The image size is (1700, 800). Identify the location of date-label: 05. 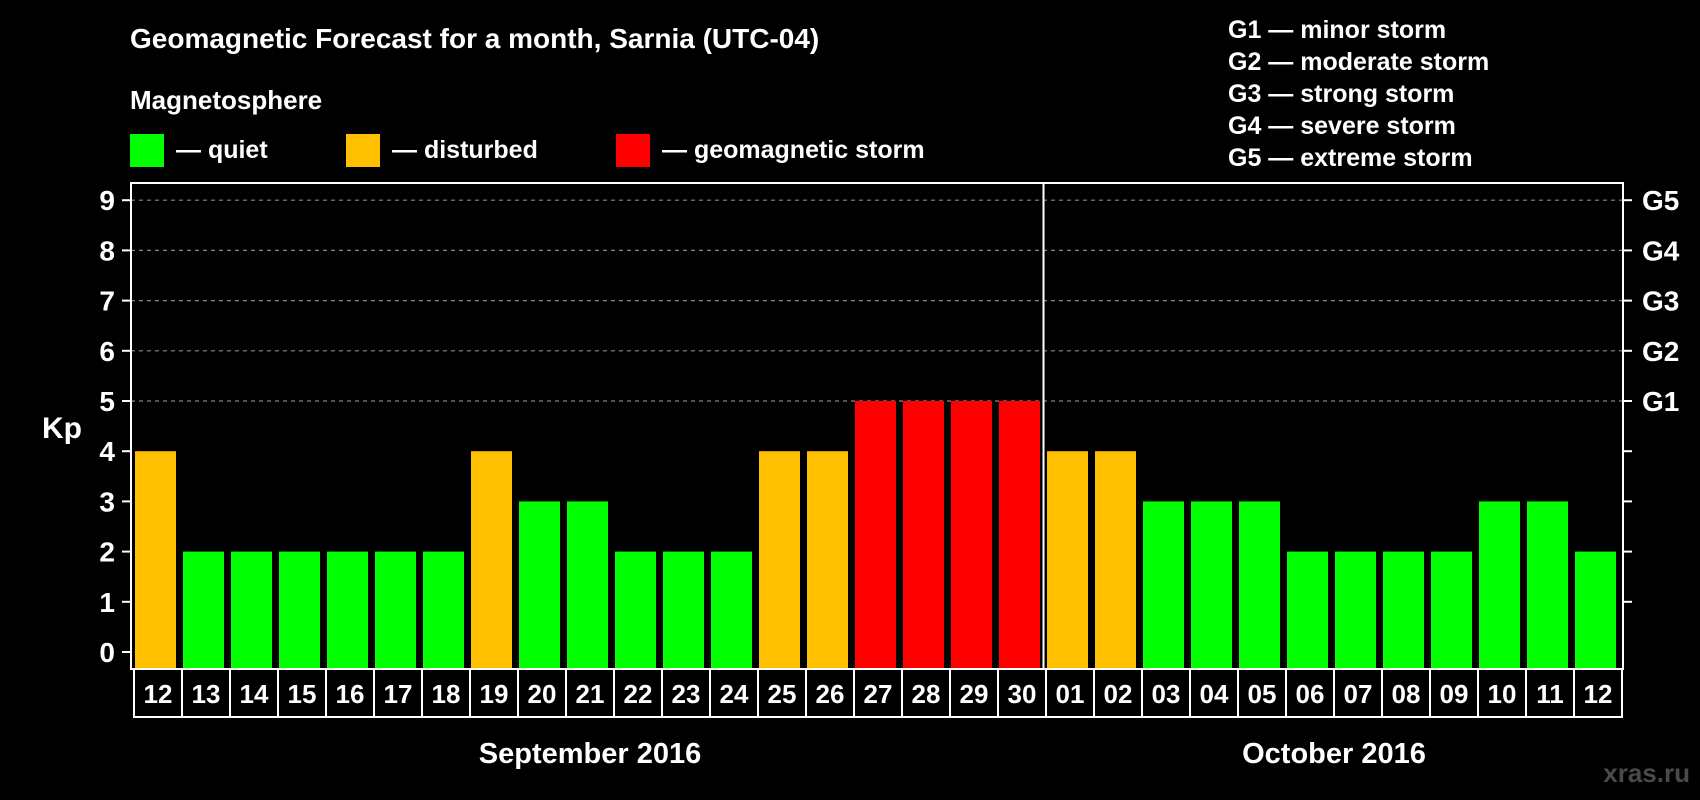
(1262, 694).